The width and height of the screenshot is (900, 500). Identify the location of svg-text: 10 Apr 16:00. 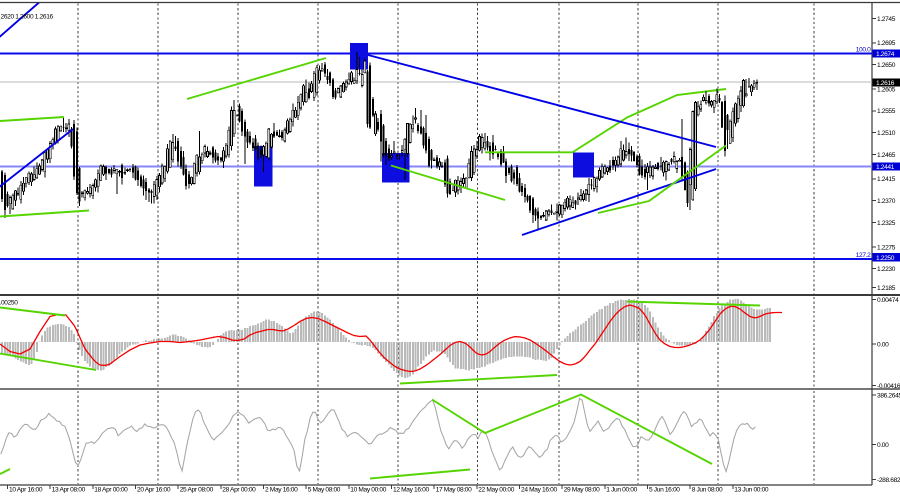
(26, 490).